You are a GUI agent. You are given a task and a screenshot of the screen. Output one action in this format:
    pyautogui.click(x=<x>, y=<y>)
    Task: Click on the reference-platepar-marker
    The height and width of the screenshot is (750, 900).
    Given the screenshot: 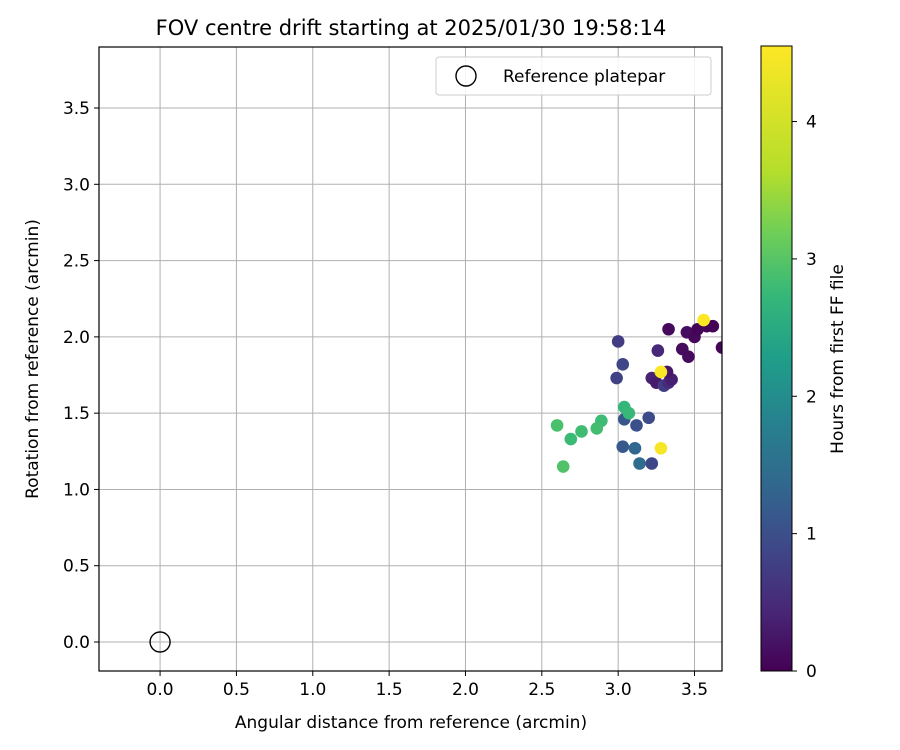 What is the action you would take?
    pyautogui.click(x=160, y=642)
    